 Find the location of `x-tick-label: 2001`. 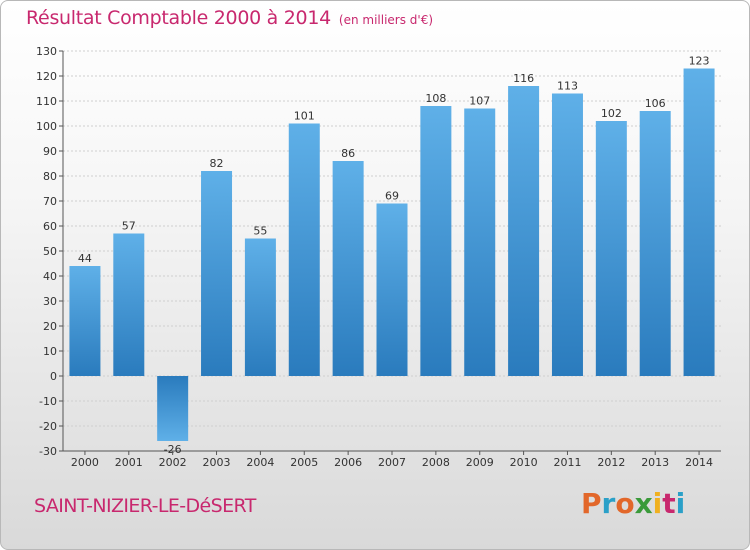

x-tick-label: 2001 is located at coordinates (129, 462).